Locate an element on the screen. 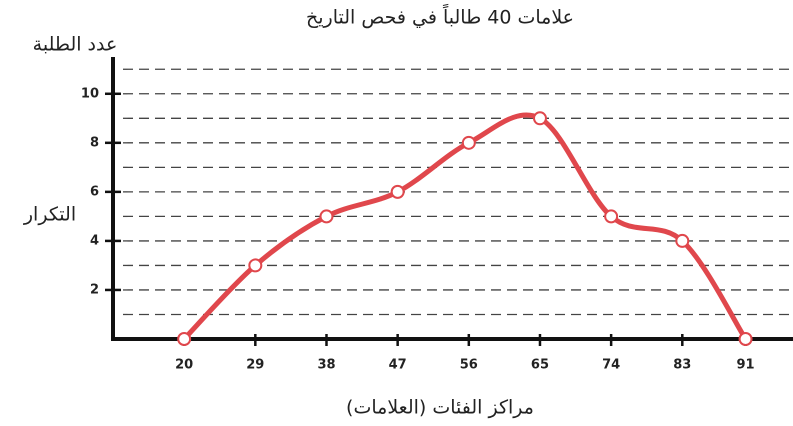 Image resolution: width=793 pixels, height=426 pixels. chart-title: علامات 40 طالباً في فحص التاريخ is located at coordinates (440, 15).